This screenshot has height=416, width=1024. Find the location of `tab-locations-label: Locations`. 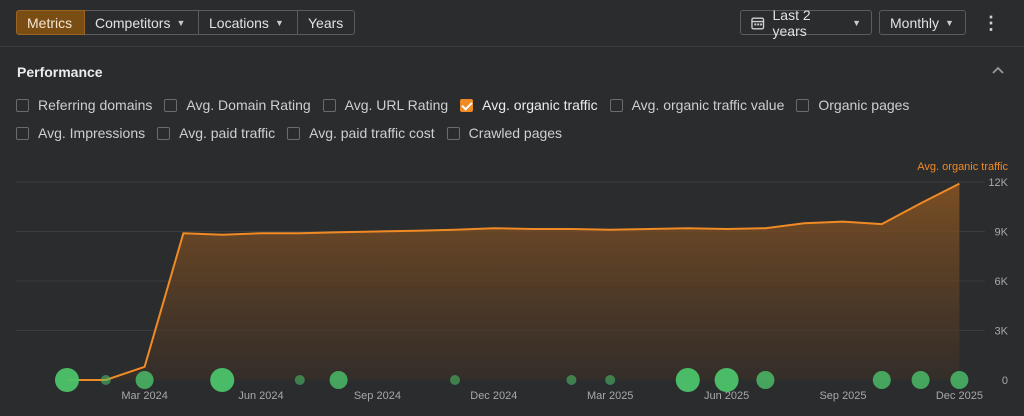

tab-locations-label: Locations is located at coordinates (239, 22).